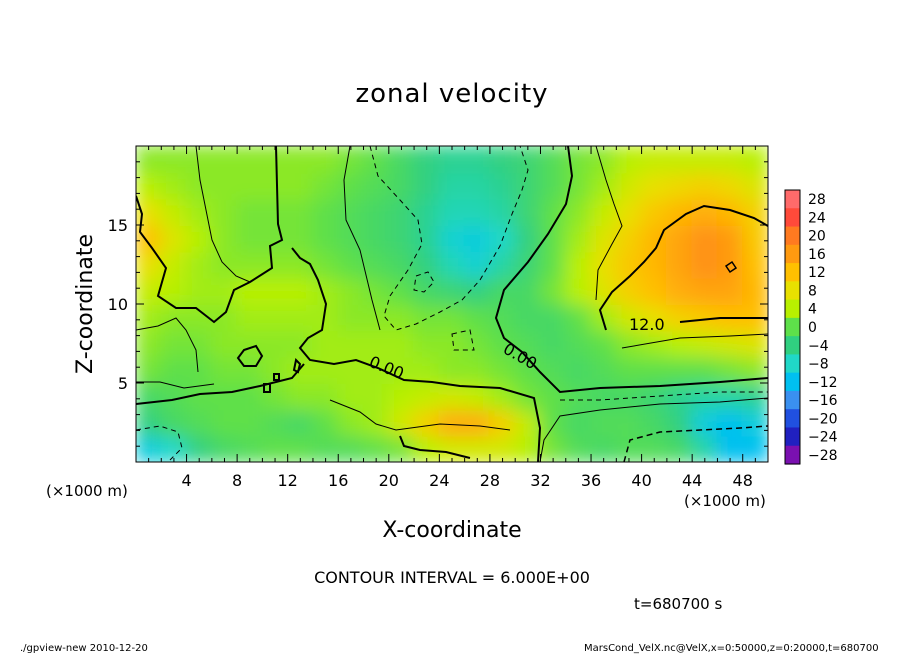  Describe the element at coordinates (647, 324) in the screenshot. I see `contour-label: 12.0` at that location.